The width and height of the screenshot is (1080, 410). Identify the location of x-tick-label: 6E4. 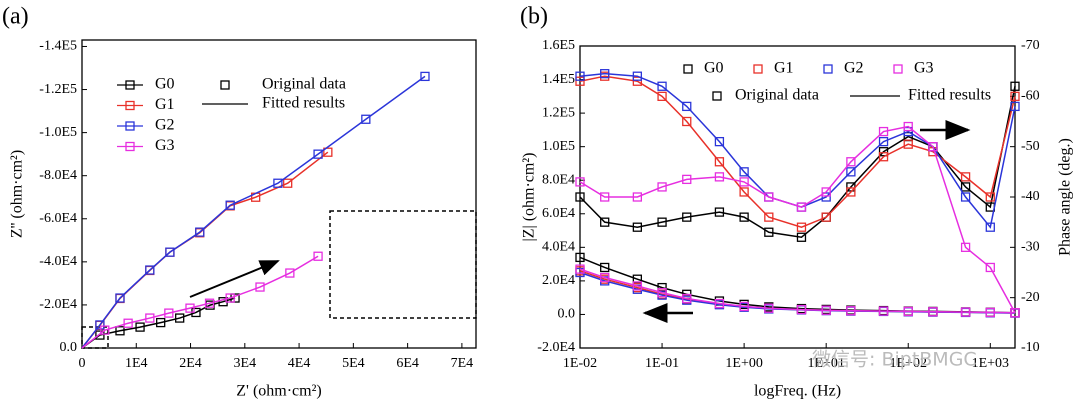
(407, 363).